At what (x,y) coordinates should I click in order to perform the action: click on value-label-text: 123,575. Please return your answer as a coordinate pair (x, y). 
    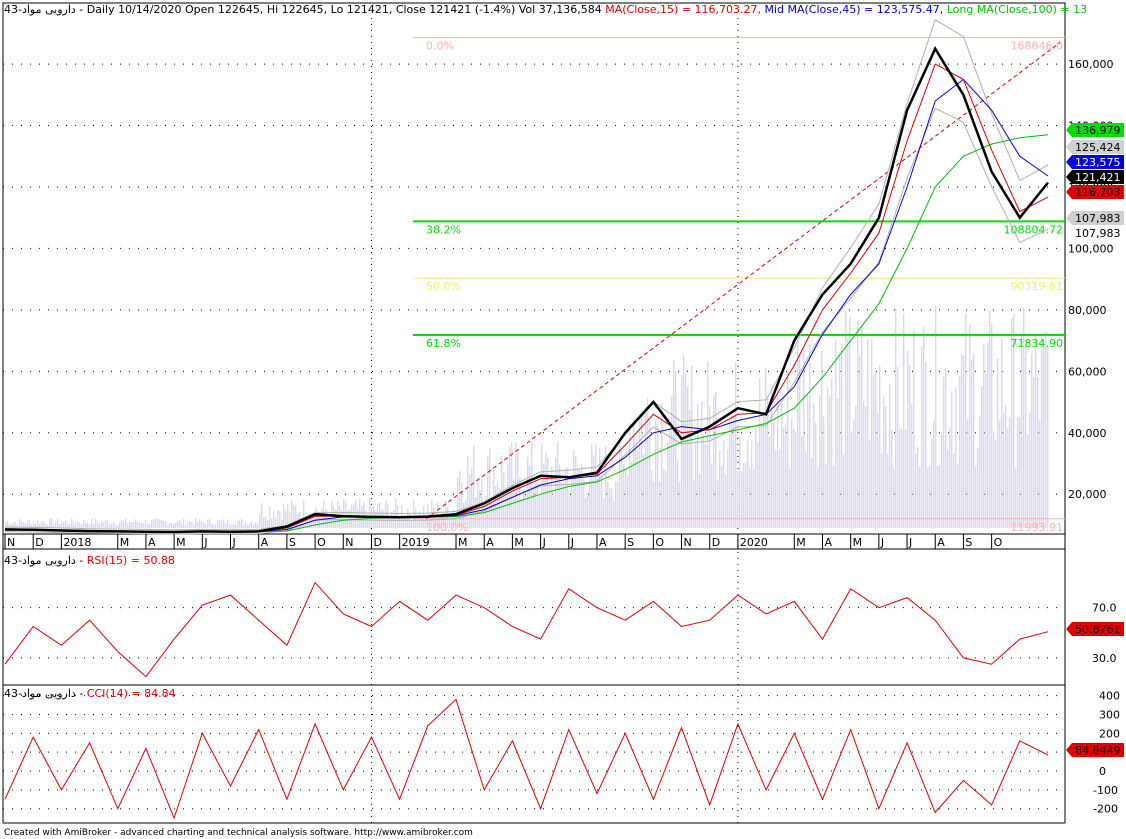
    Looking at the image, I should click on (1098, 162).